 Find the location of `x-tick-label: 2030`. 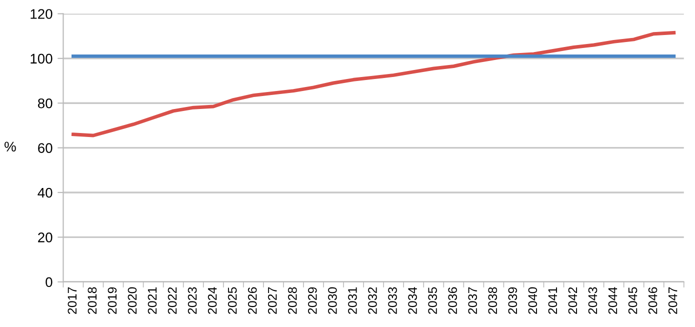

x-tick-label: 2030 is located at coordinates (332, 300).